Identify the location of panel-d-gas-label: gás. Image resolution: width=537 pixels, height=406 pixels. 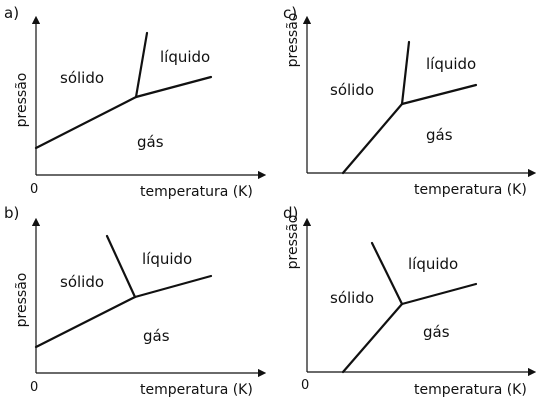
(436, 332).